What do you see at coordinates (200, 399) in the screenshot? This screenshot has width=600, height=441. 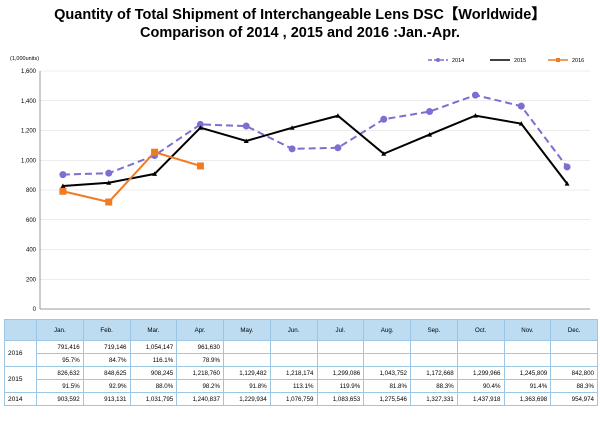 I see `table-value-cell: 1,240,837` at bounding box center [200, 399].